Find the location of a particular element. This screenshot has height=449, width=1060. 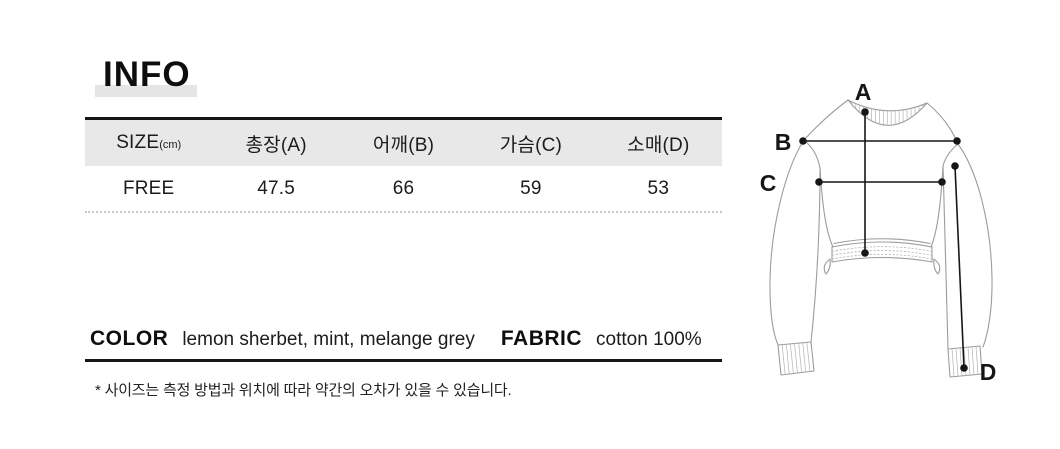

header-cell-length: 총장(A) is located at coordinates (276, 145).